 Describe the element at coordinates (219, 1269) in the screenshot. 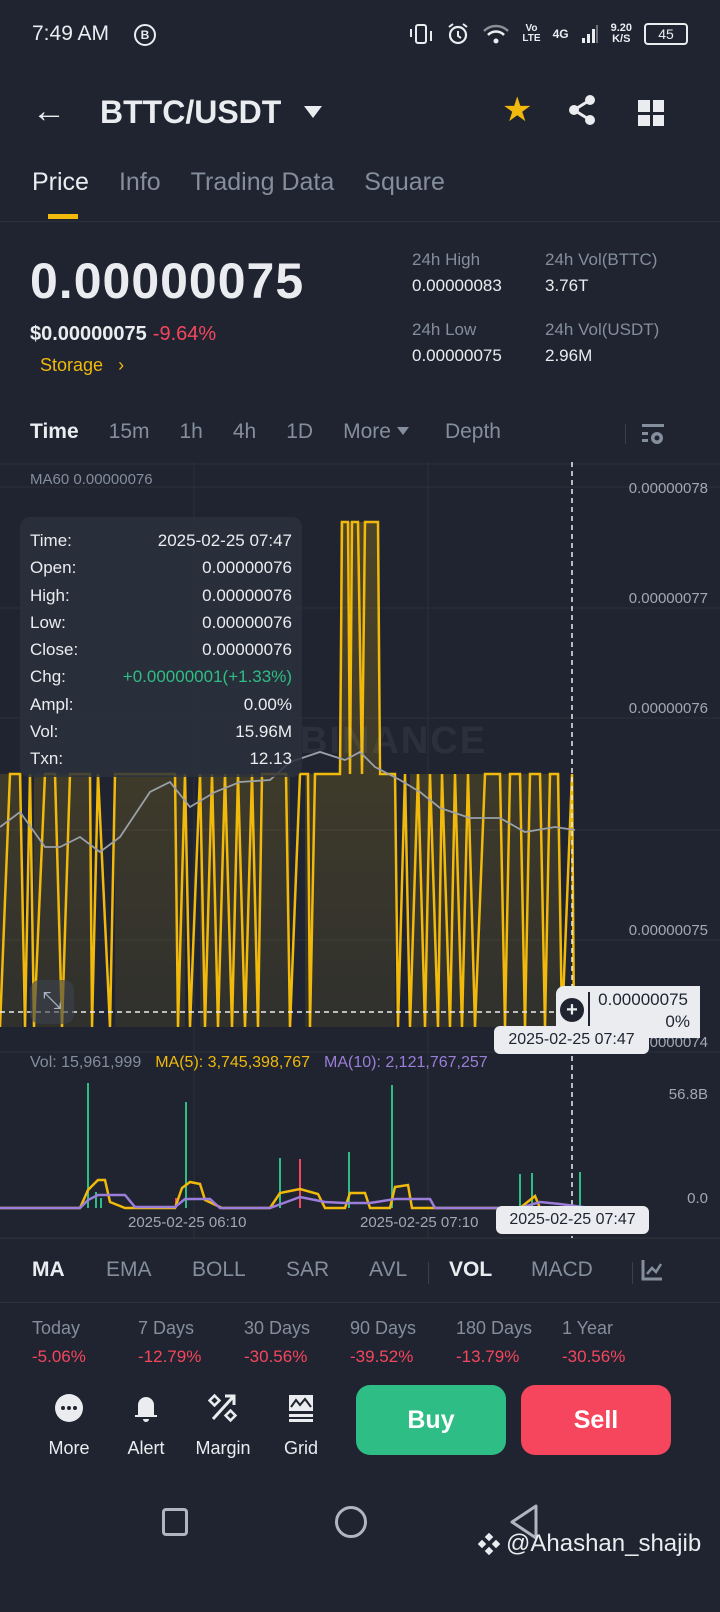

I see `indicator-boll: BOLL` at that location.